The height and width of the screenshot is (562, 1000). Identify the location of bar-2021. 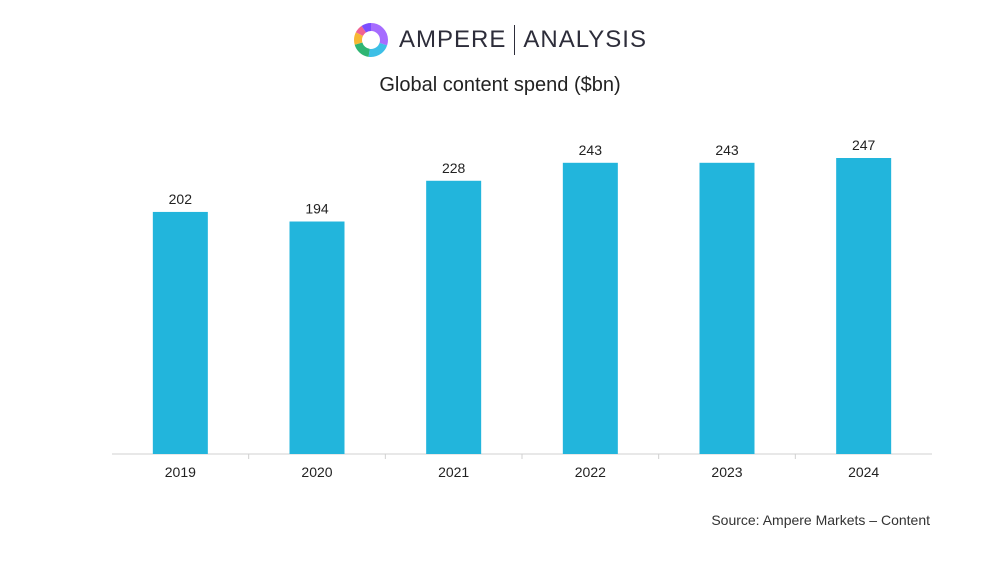
(454, 317).